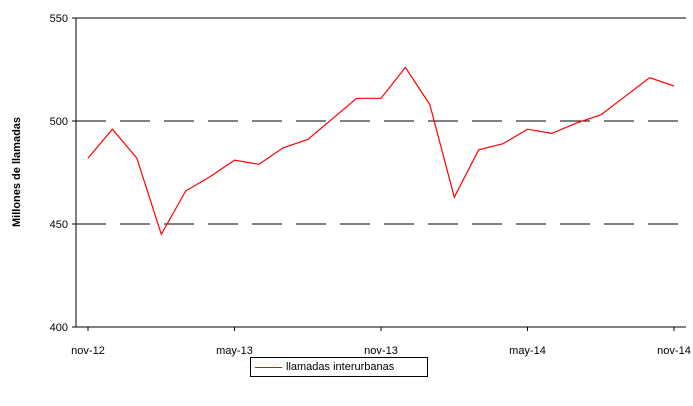  Describe the element at coordinates (59, 122) in the screenshot. I see `y-tick-label-500: 500` at that location.